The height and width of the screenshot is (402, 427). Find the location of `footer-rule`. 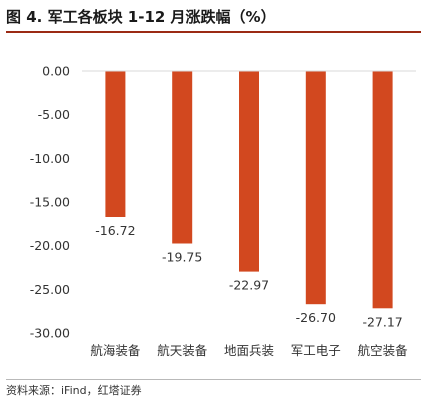

footer-rule is located at coordinates (213, 379).